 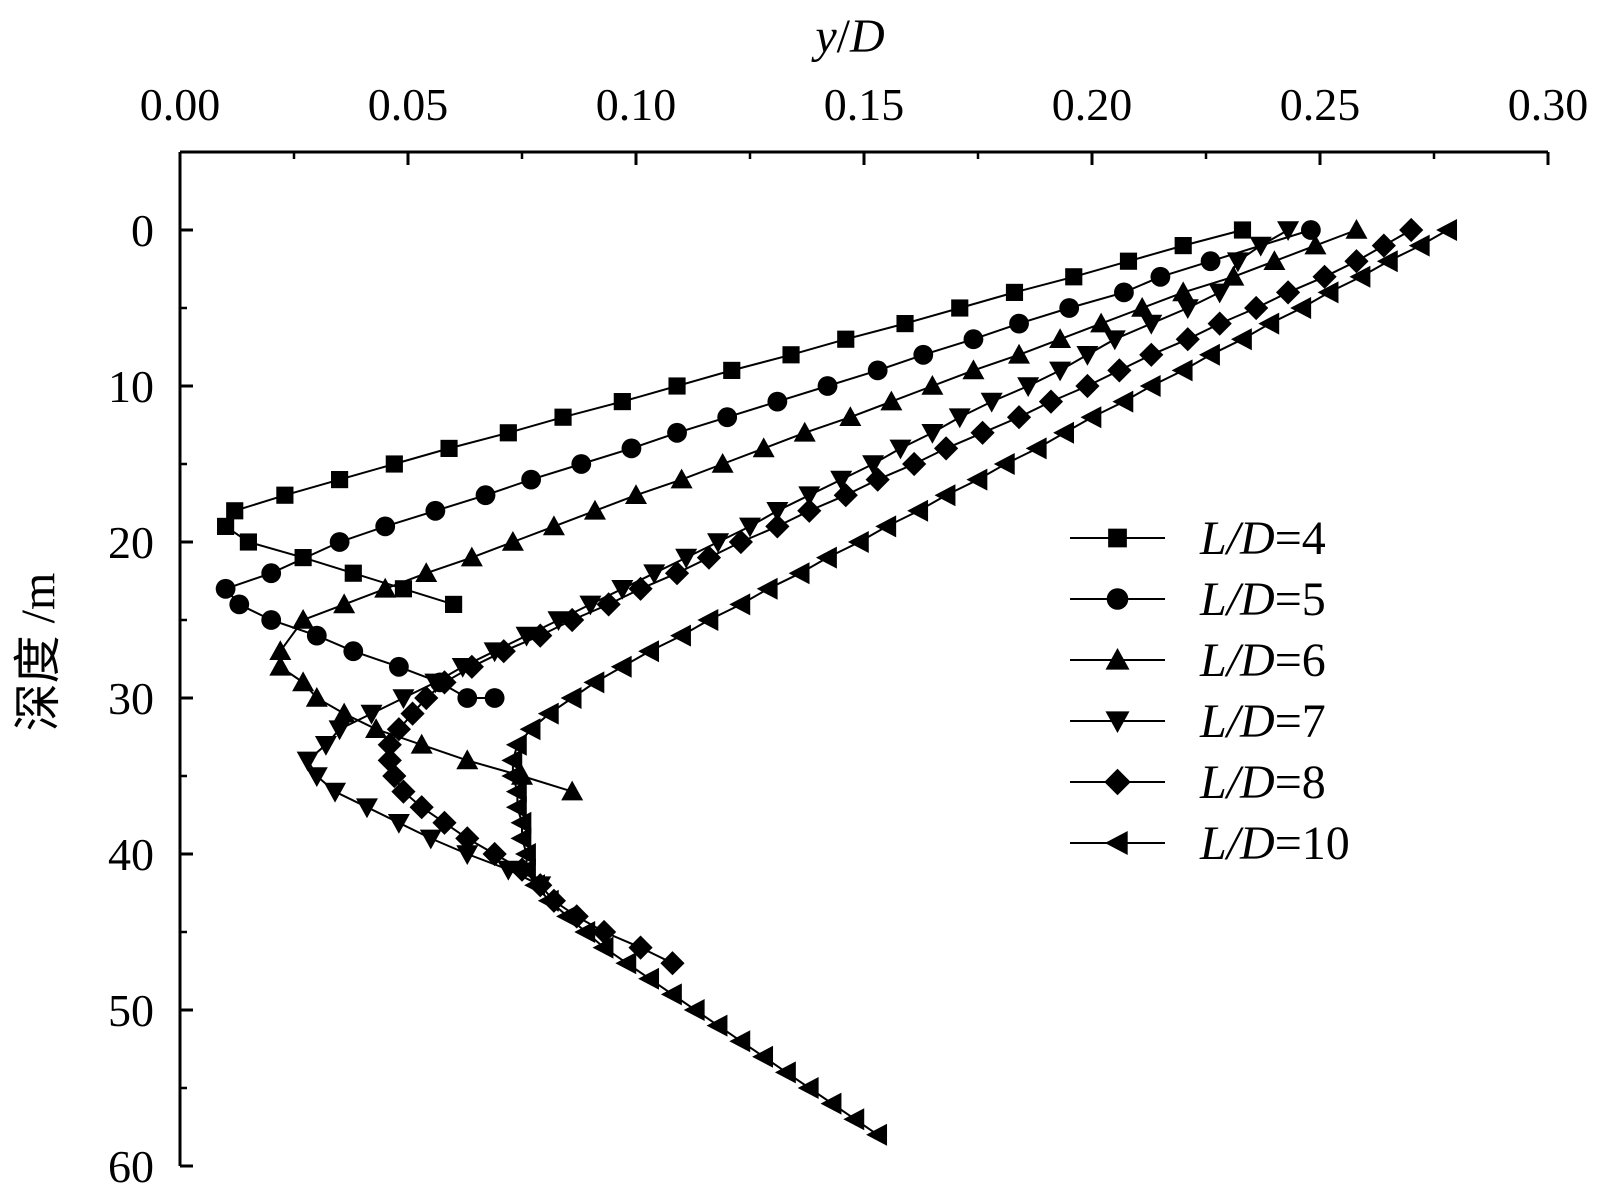 I want to click on legend-label-value: =4, so click(x=1300, y=538).